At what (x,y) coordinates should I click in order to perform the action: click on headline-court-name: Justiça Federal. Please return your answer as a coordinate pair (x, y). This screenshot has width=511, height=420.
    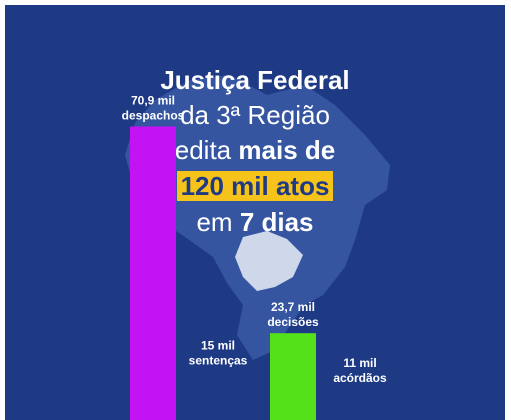
    Looking at the image, I should click on (255, 80).